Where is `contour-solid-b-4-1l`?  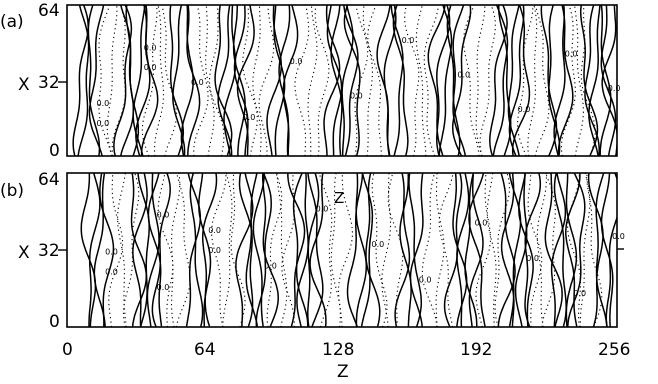 contour-solid-b-4-1l is located at coordinates (302, 250).